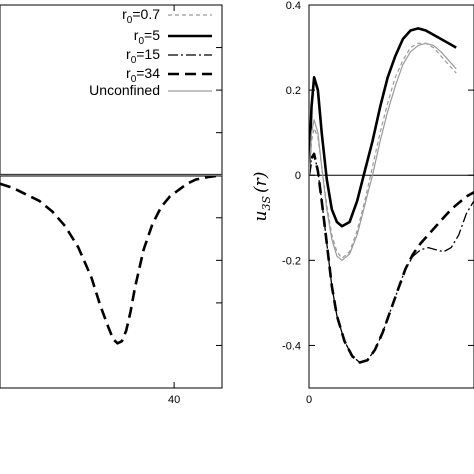 This screenshot has height=474, width=474. Describe the element at coordinates (291, 261) in the screenshot. I see `y-tick-label: -0.2` at that location.